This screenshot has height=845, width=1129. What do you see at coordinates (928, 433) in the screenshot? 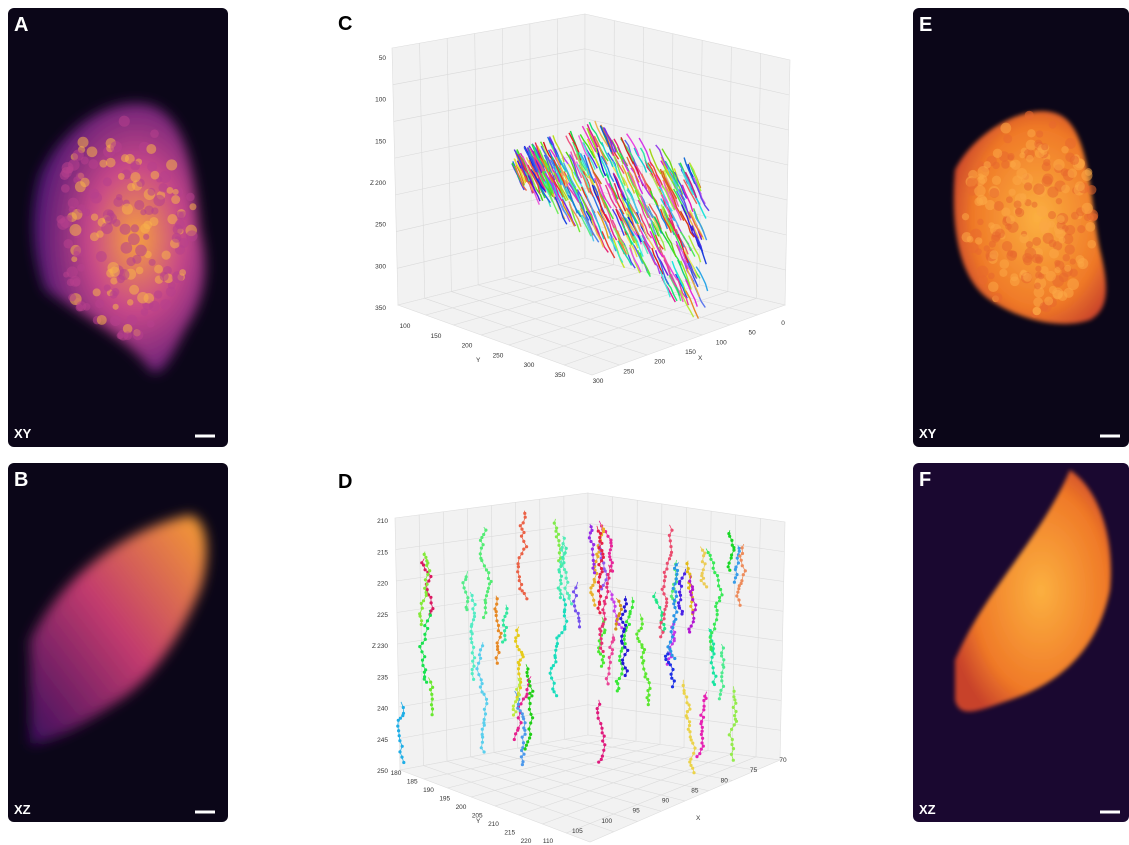
I see `view-label: XY` at bounding box center [928, 433].